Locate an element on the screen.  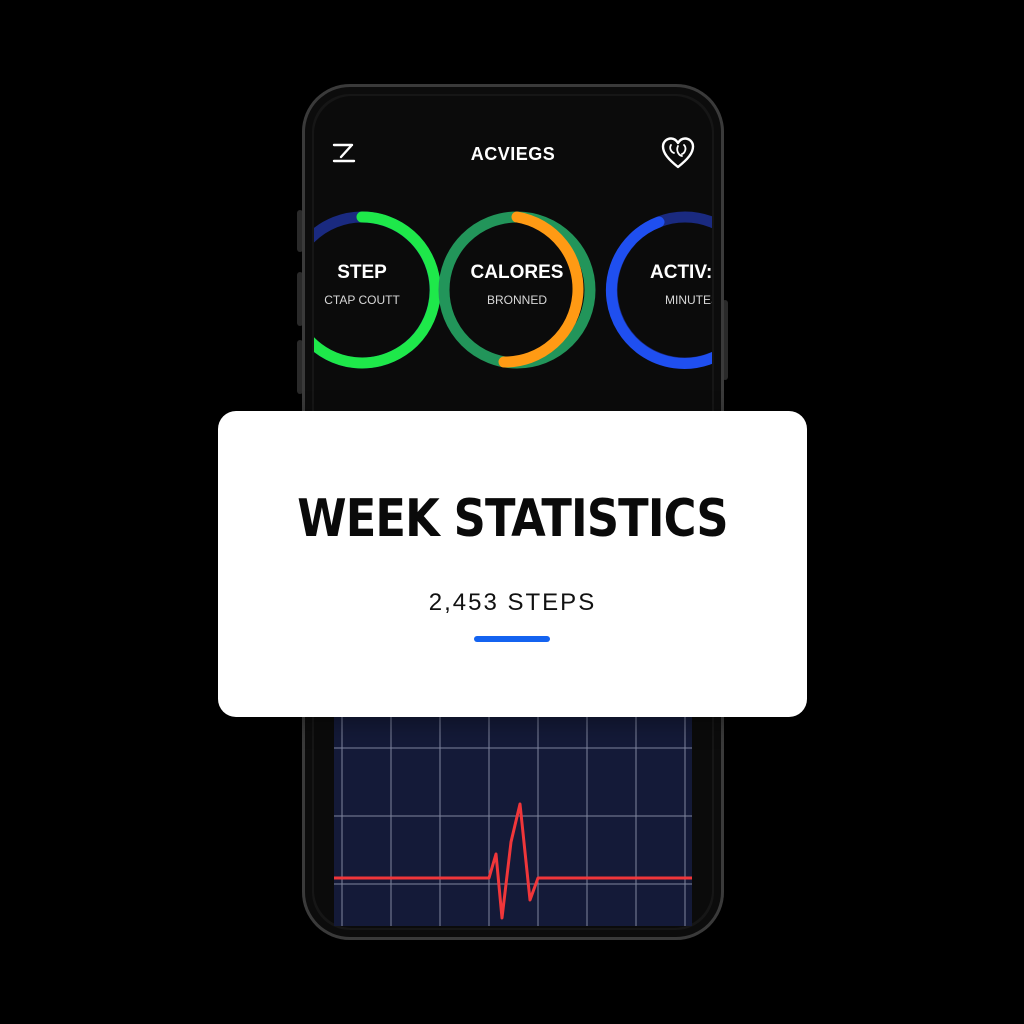
heart-icon is located at coordinates (678, 153).